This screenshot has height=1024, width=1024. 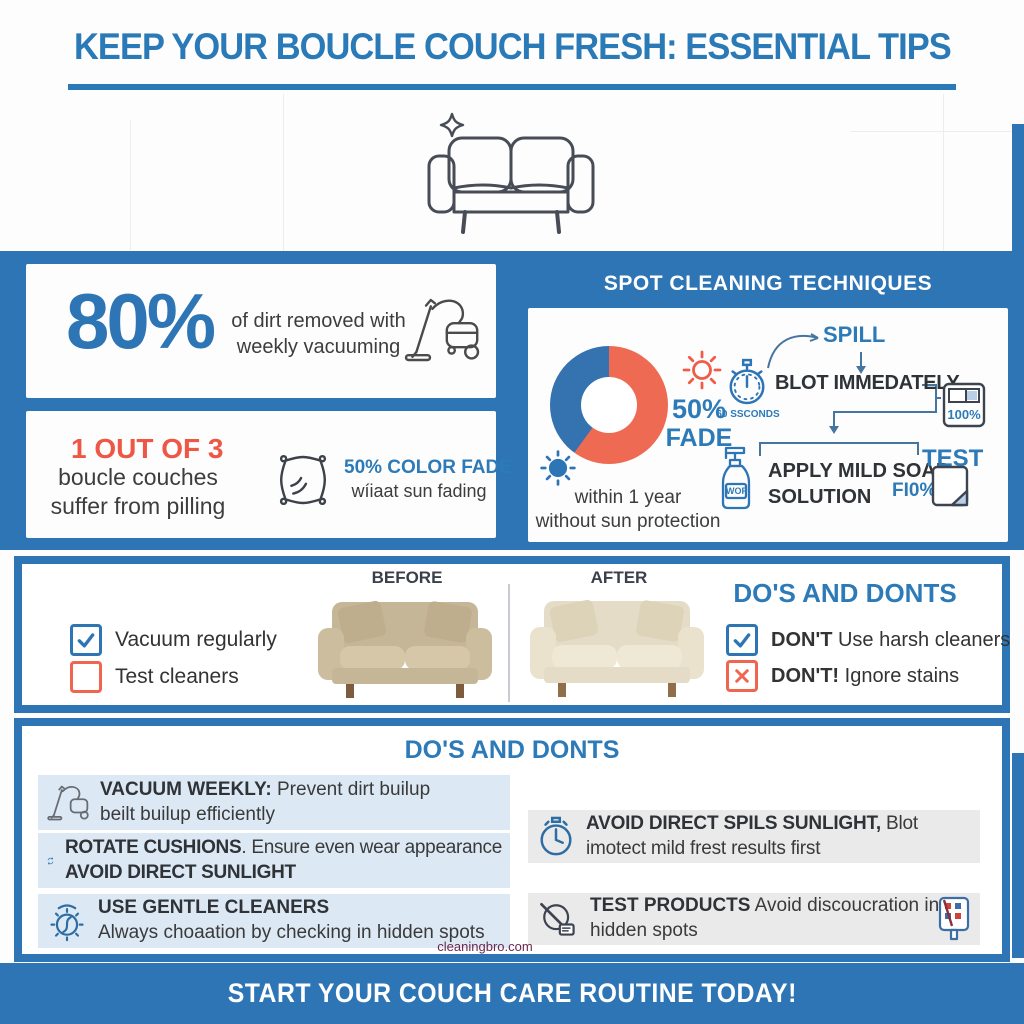 I want to click on dont-item-label: DON'T Use harsh cleaners, so click(x=891, y=639).